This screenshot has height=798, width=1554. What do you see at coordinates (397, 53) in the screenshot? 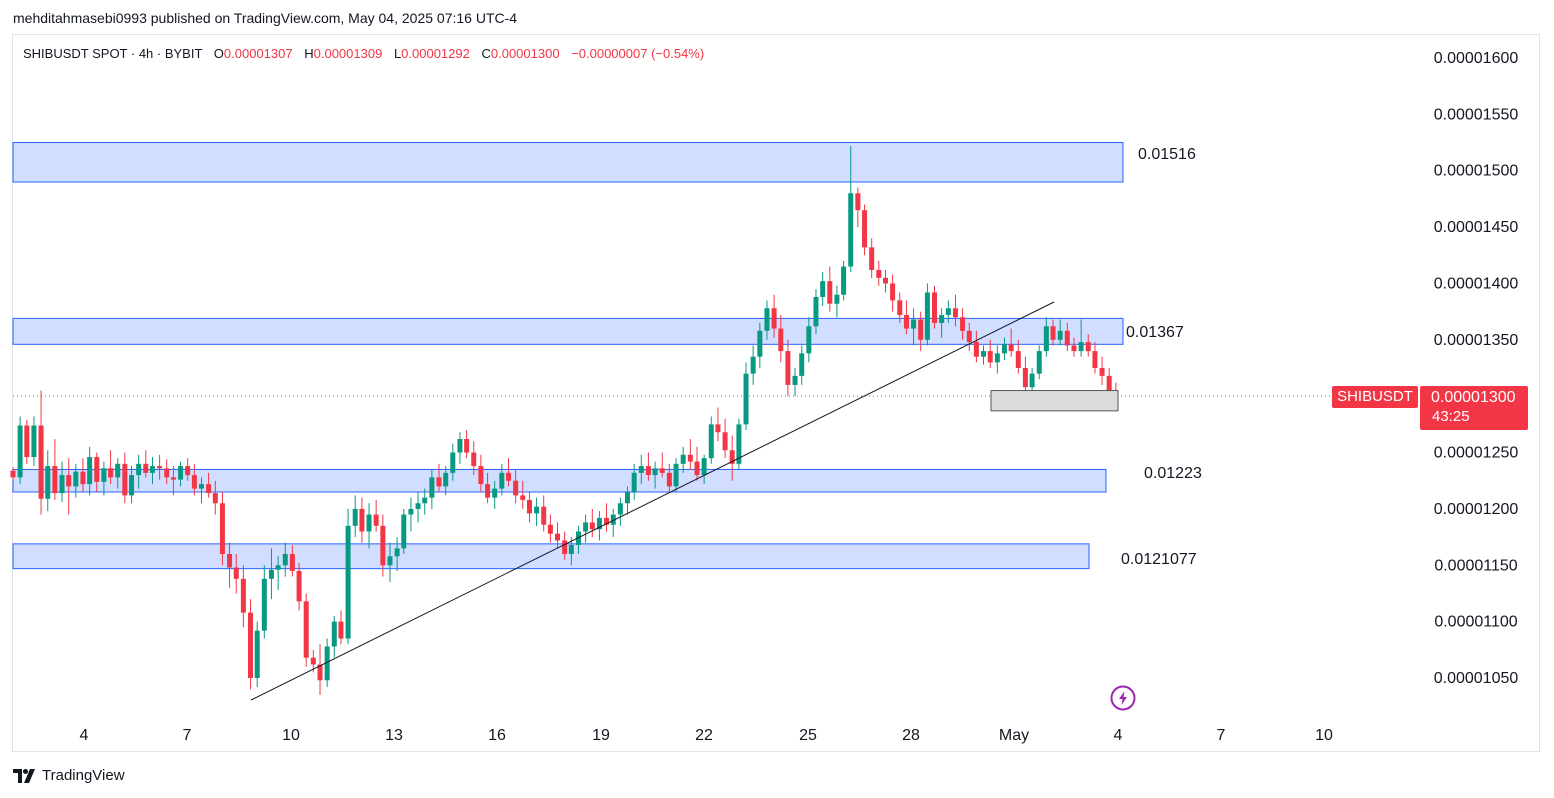
I see `legend-low-label: L` at bounding box center [397, 53].